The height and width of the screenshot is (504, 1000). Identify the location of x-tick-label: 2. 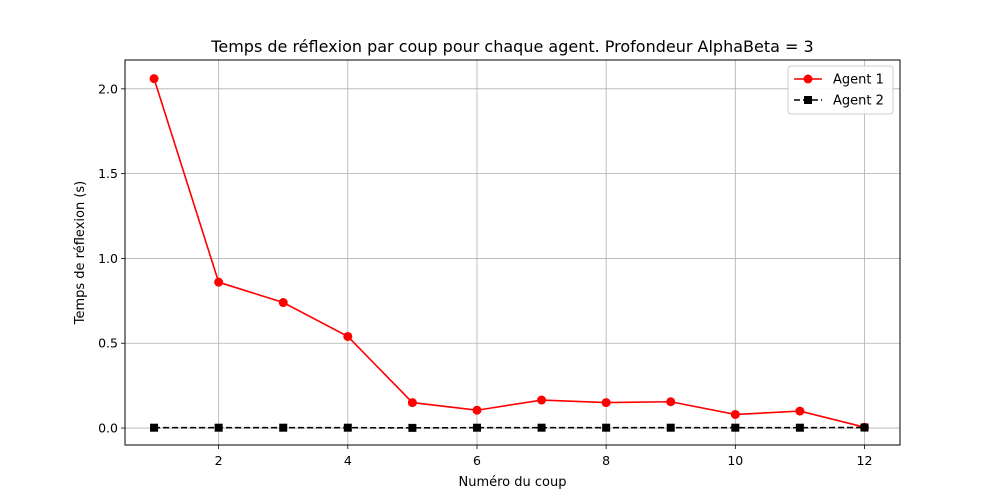
(219, 460).